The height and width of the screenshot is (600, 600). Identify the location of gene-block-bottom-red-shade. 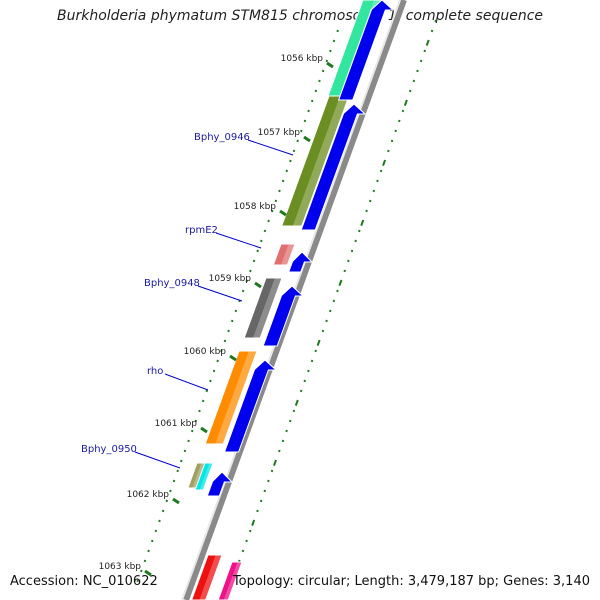
(210, 577).